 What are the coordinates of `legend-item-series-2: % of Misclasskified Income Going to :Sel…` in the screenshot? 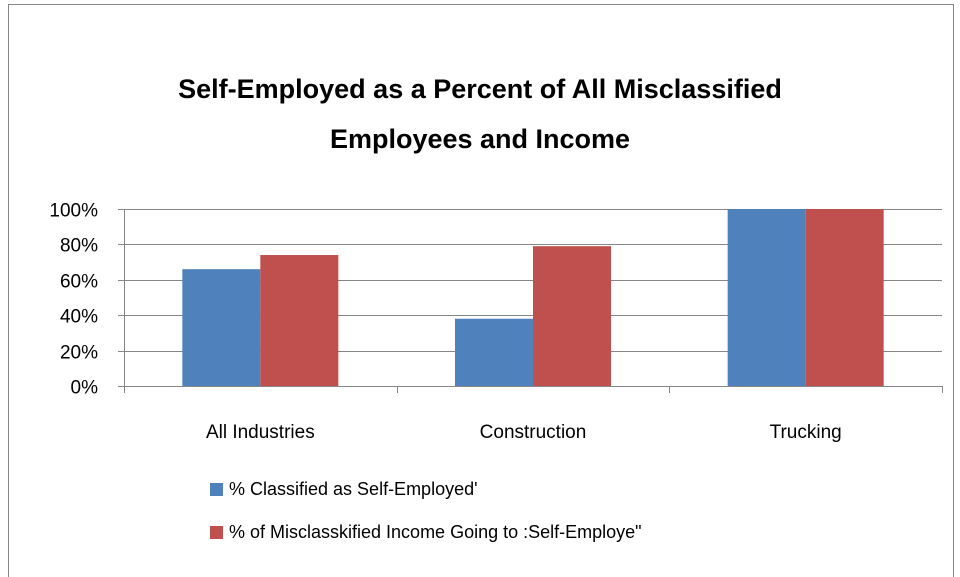 It's located at (426, 531).